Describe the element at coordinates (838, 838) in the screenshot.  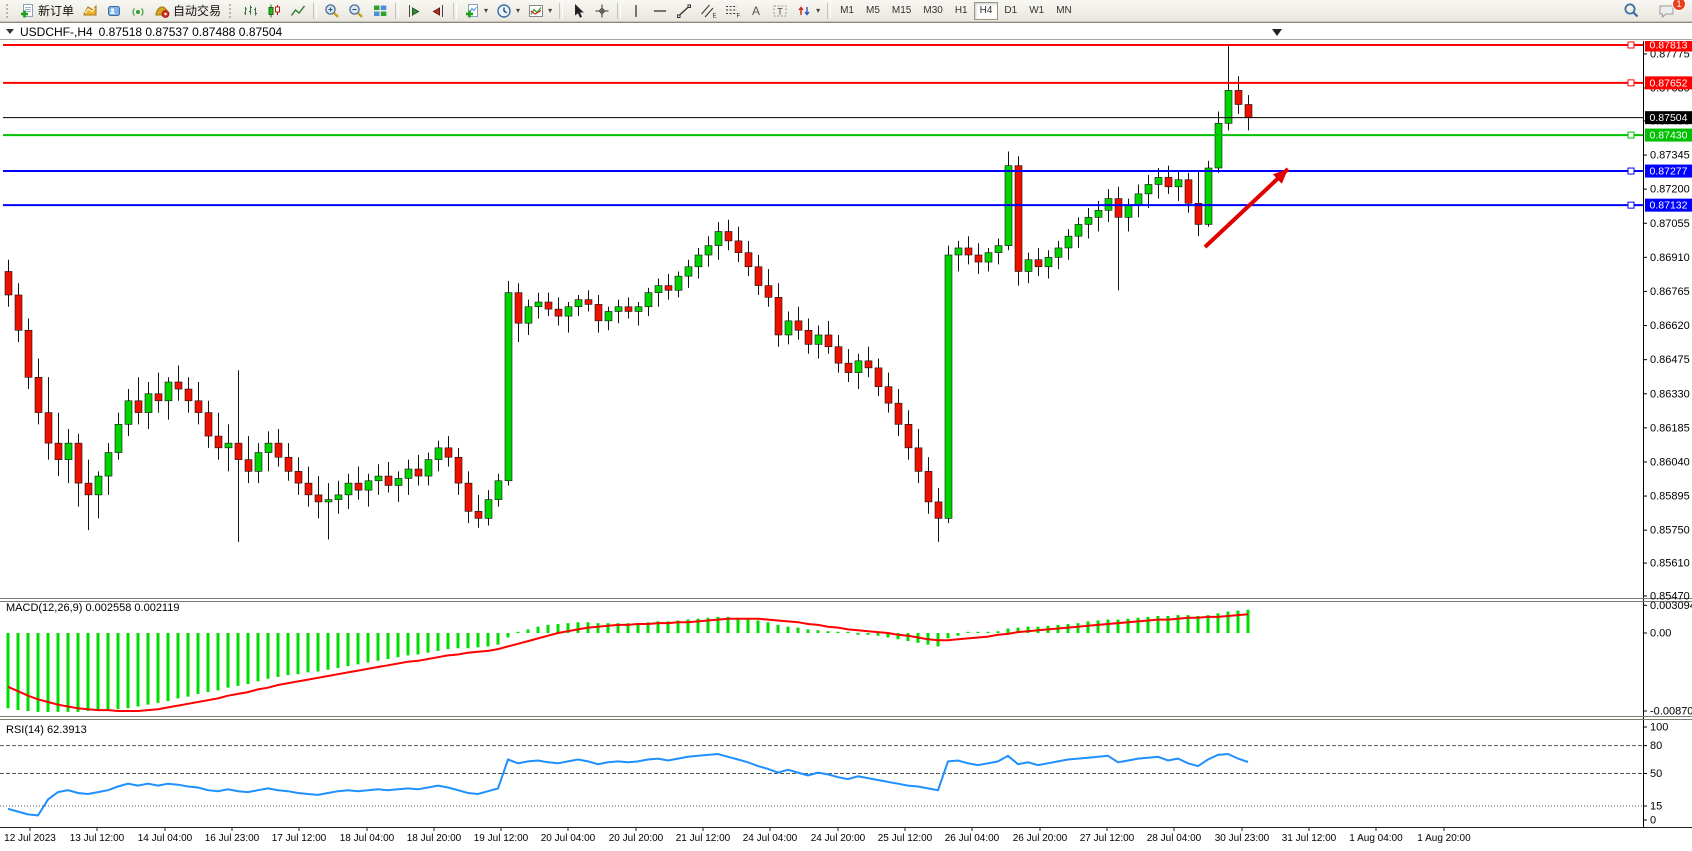
I see `svg-text: 24 Jul 20:00` at that location.